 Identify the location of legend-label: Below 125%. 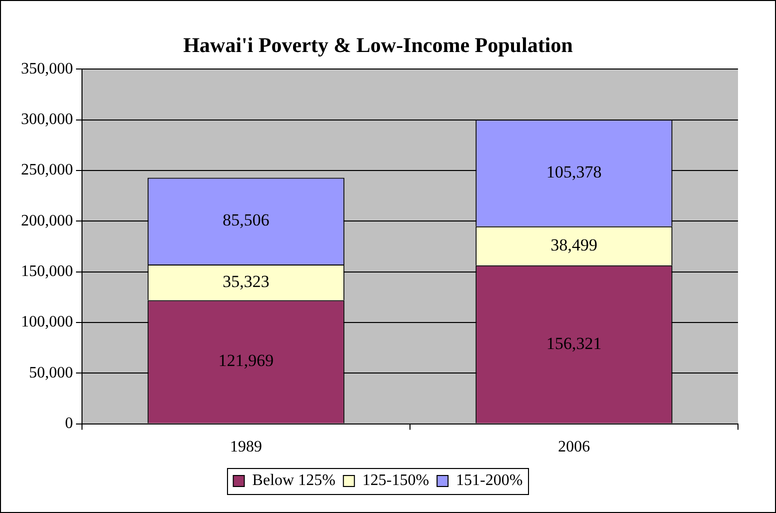
(294, 481).